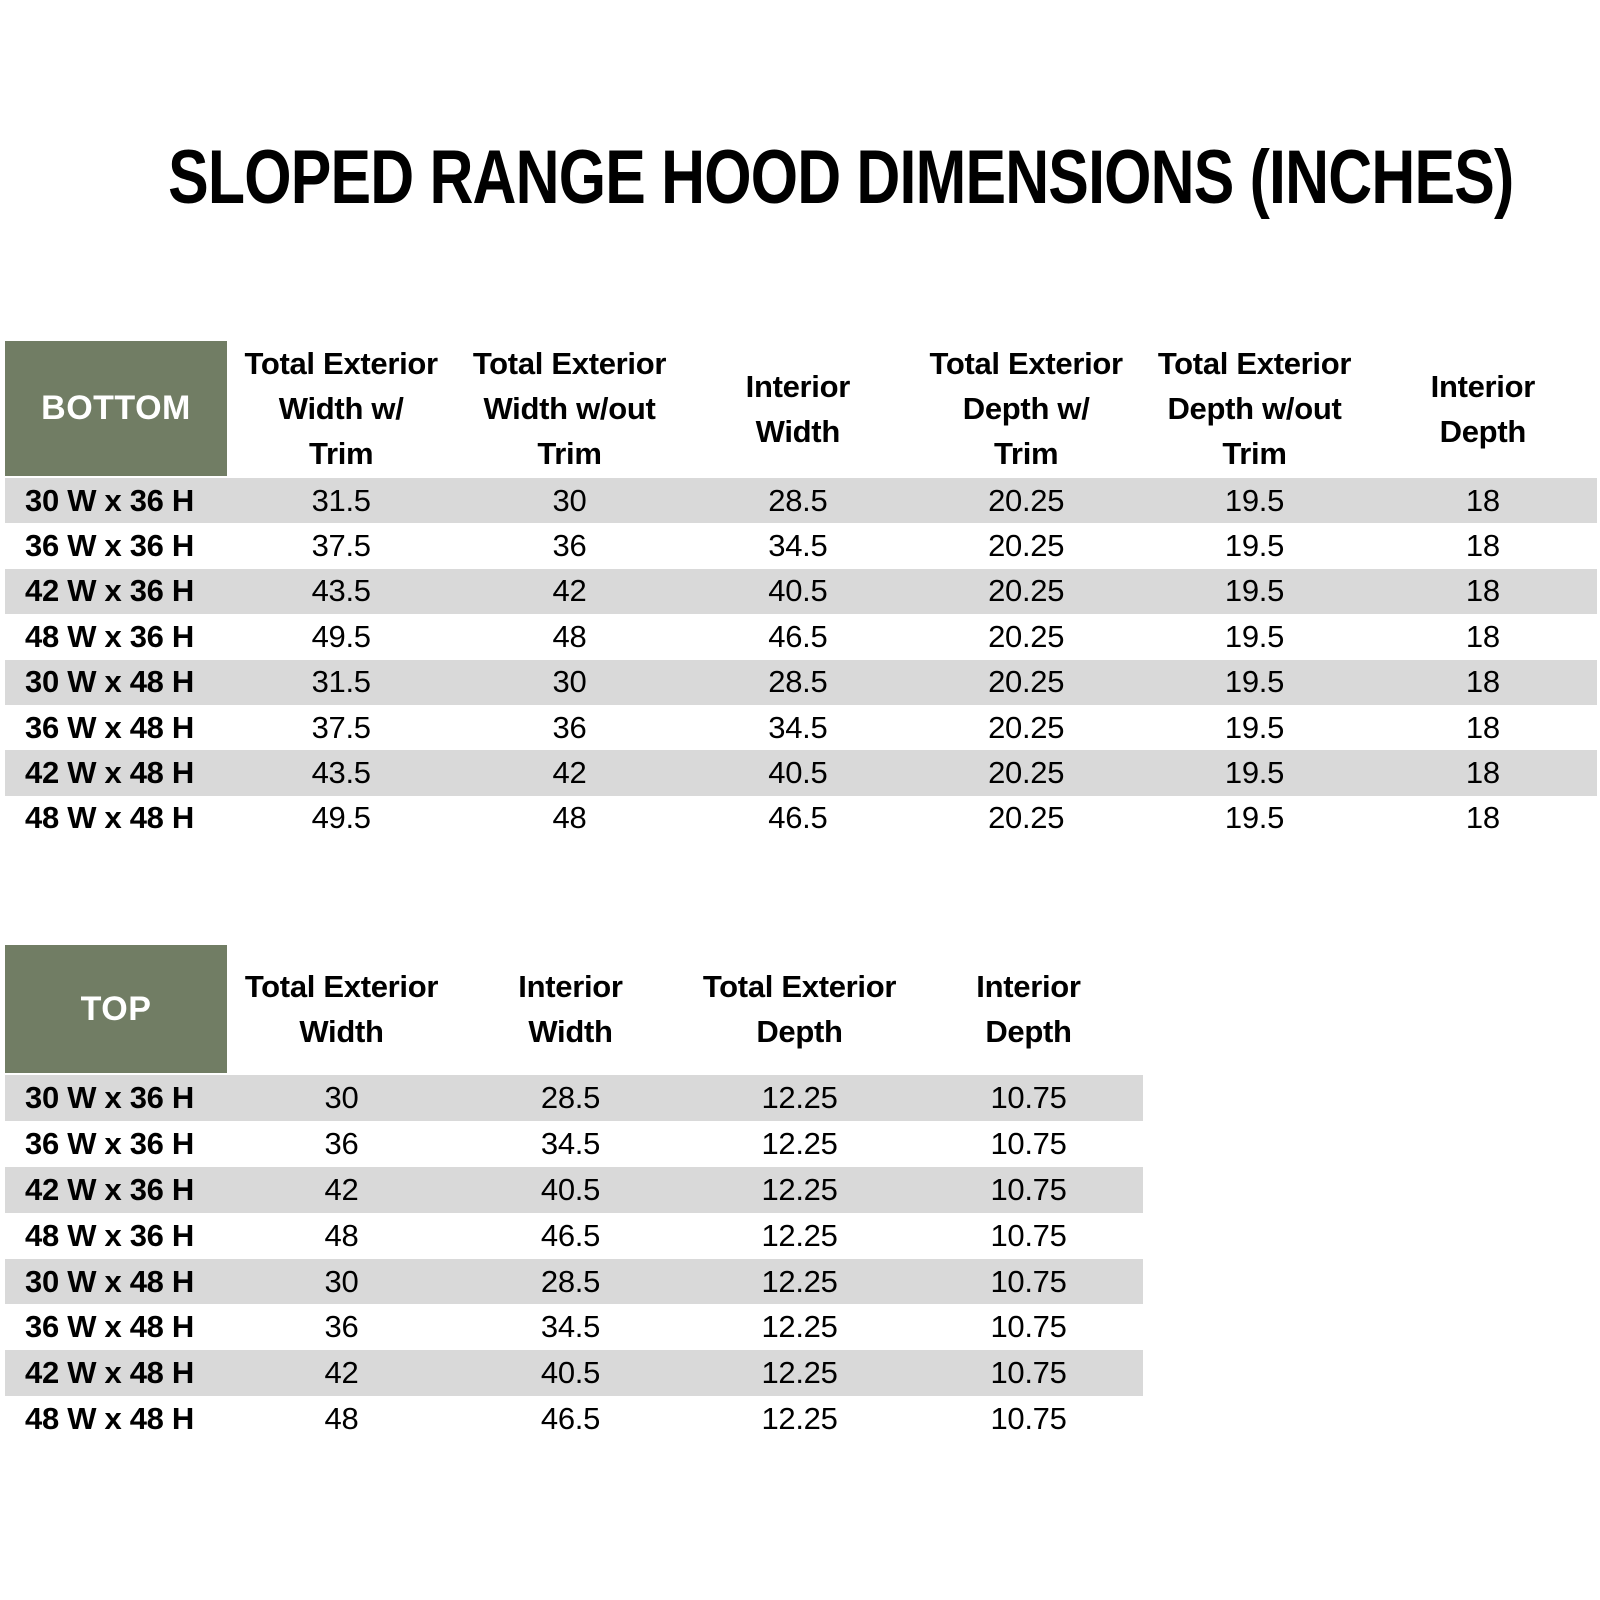 This screenshot has height=1600, width=1600. What do you see at coordinates (116, 408) in the screenshot?
I see `bottom-table-corner-label: BOTTOM` at bounding box center [116, 408].